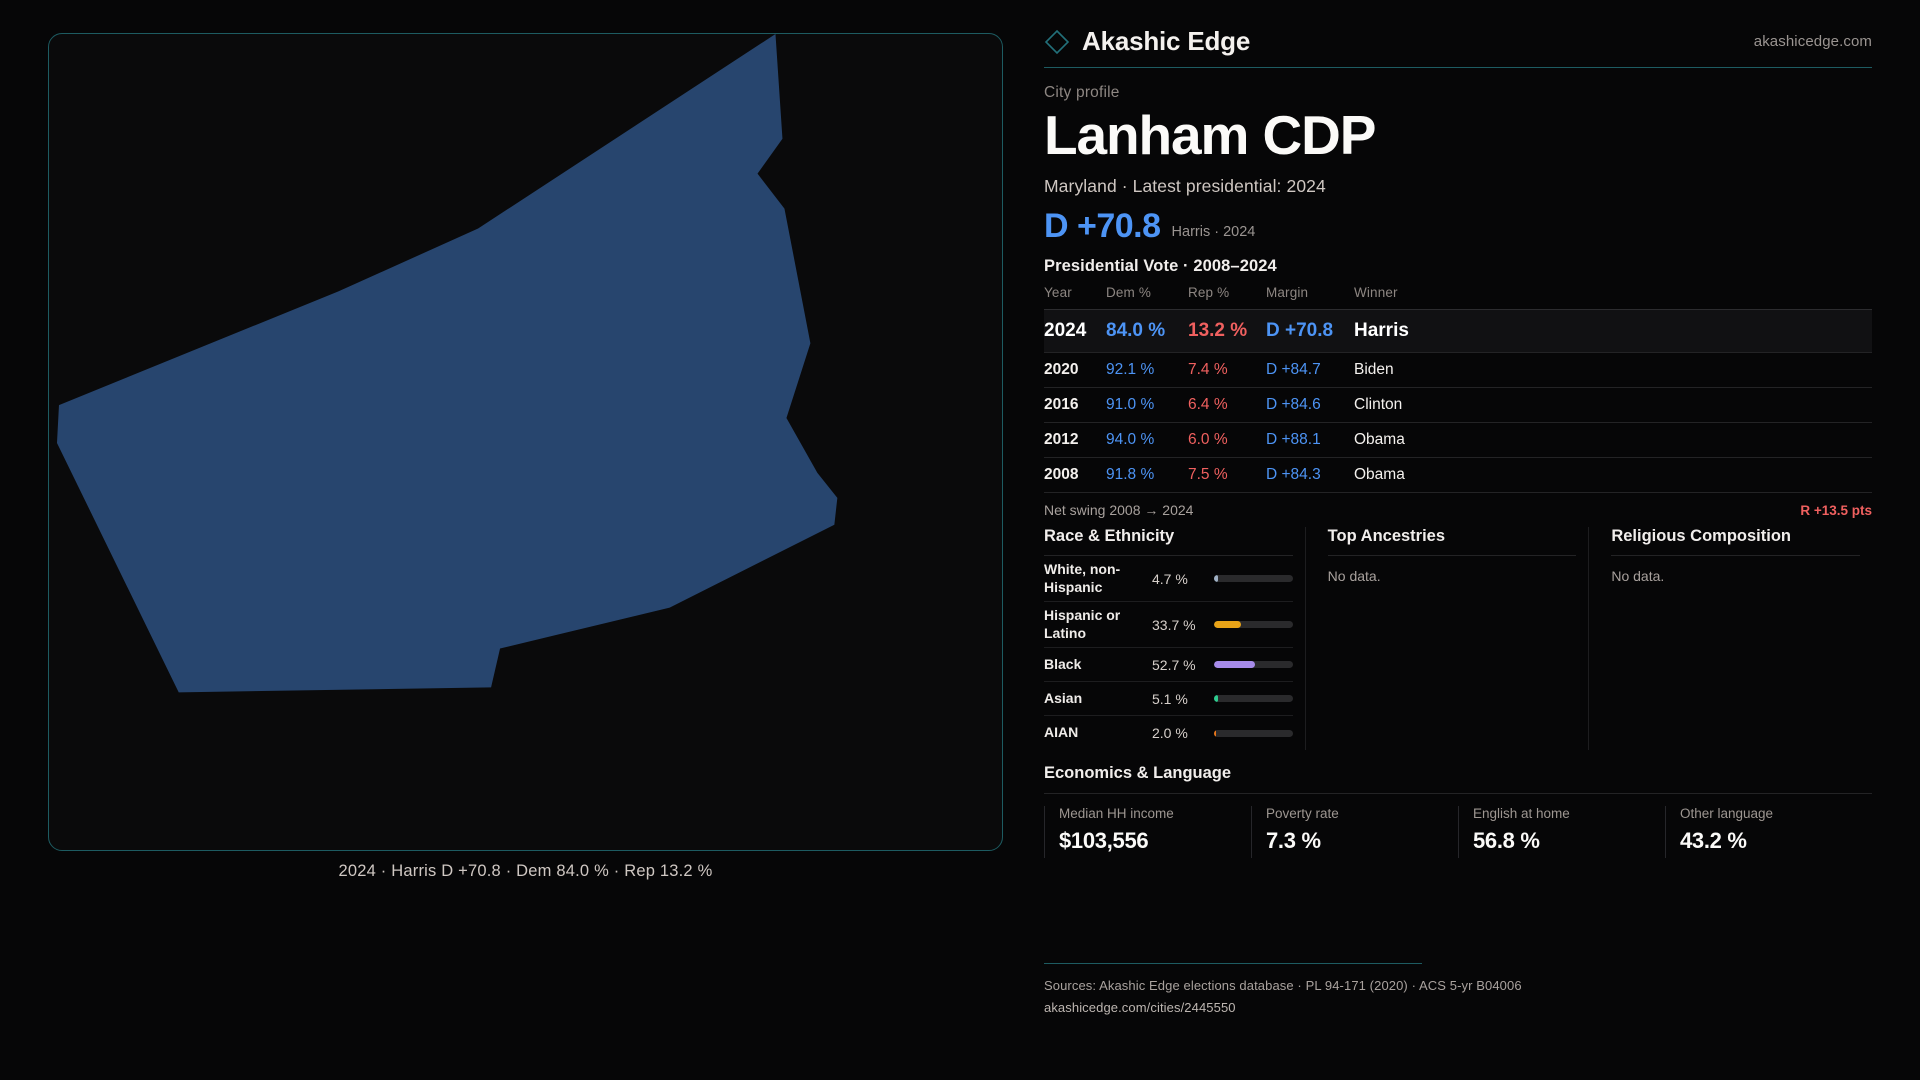 The width and height of the screenshot is (1920, 1080). I want to click on vote-cell-dem-cell: 91.0 %, so click(1147, 405).